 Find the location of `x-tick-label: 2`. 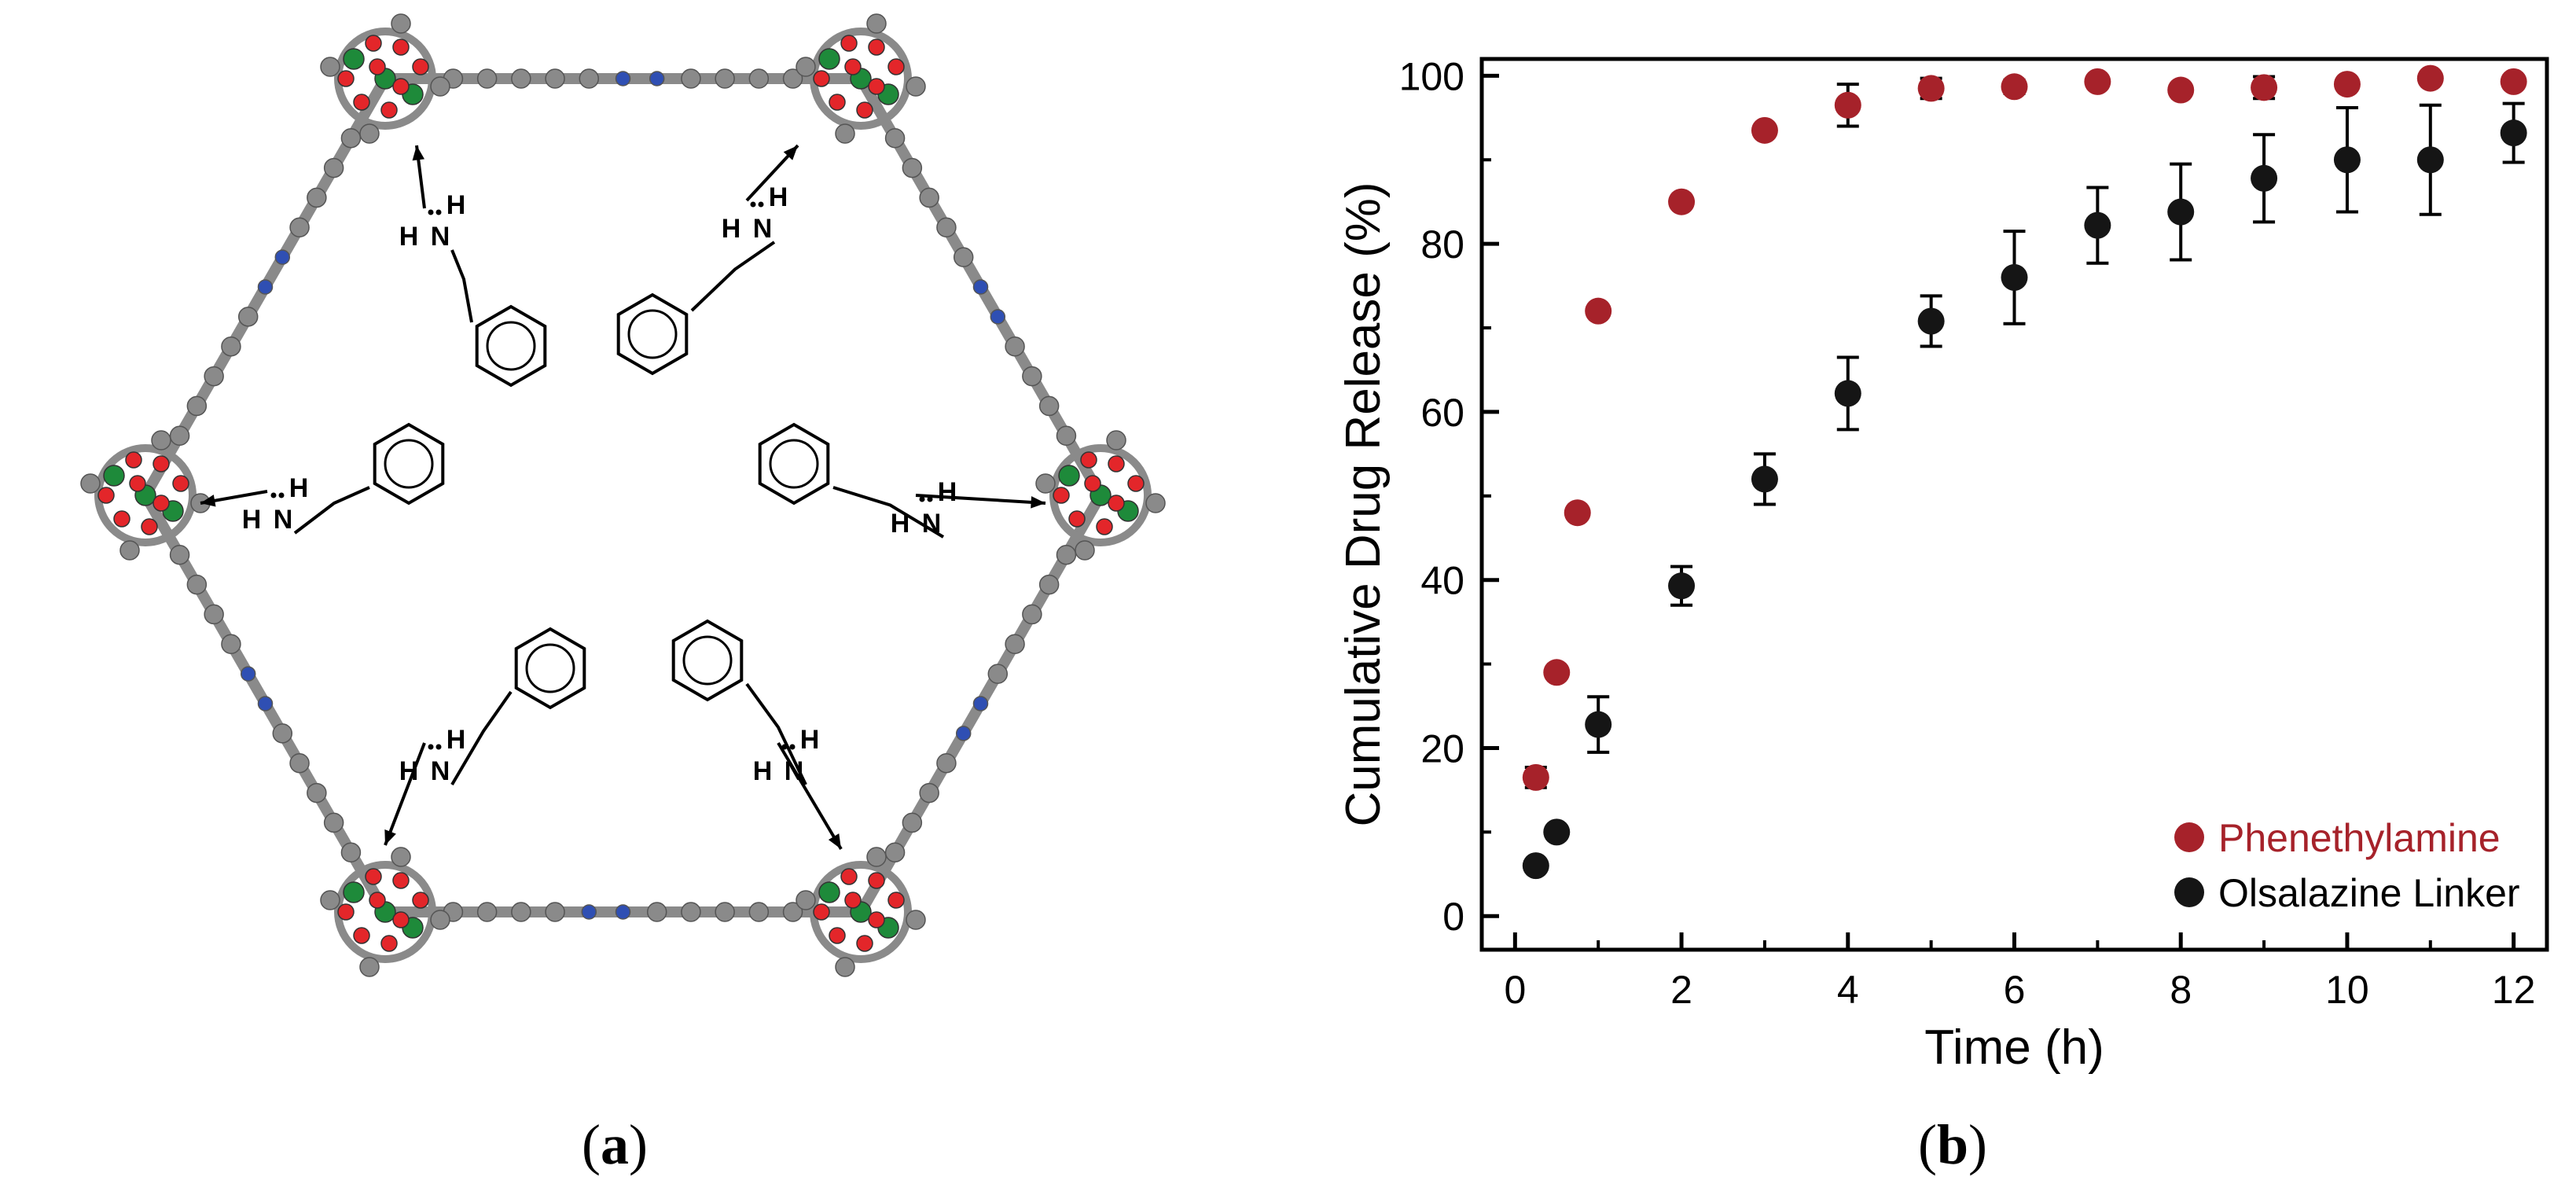

x-tick-label: 2 is located at coordinates (1681, 990).